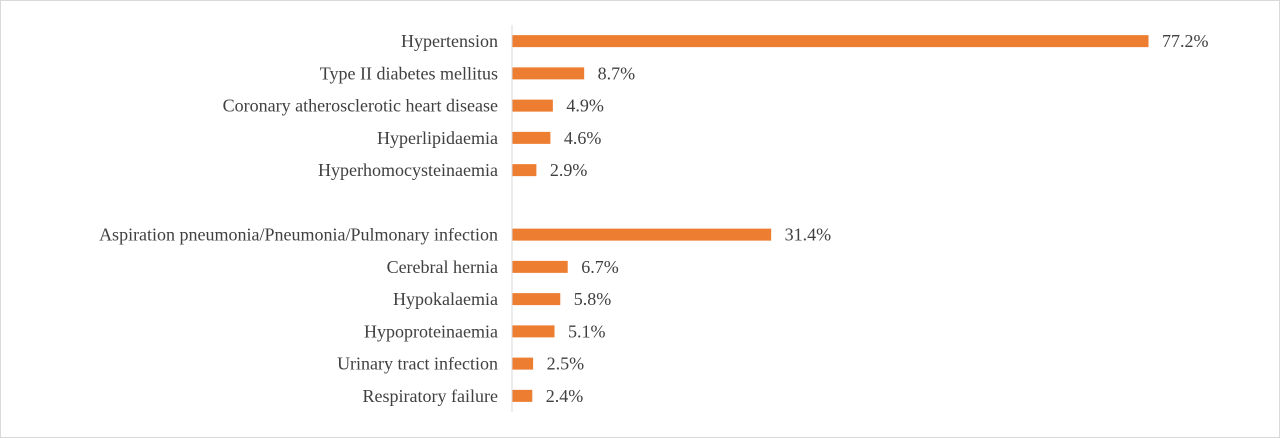  What do you see at coordinates (449, 41) in the screenshot?
I see `category-label: Hypertension` at bounding box center [449, 41].